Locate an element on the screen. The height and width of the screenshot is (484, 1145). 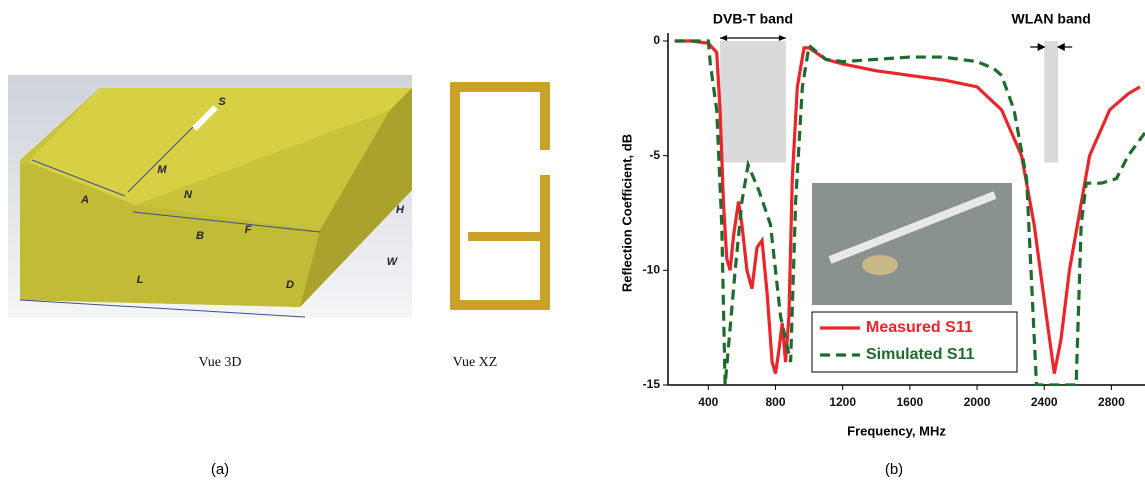
dimension-label: N is located at coordinates (188, 195).